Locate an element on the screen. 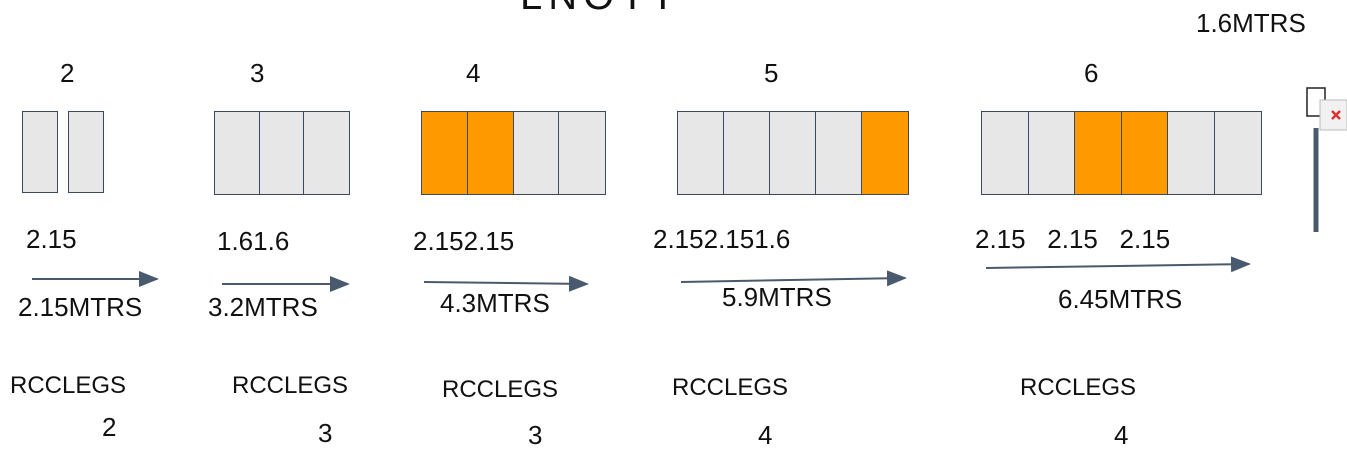  group-4-total: 5.9MTRS is located at coordinates (777, 297).